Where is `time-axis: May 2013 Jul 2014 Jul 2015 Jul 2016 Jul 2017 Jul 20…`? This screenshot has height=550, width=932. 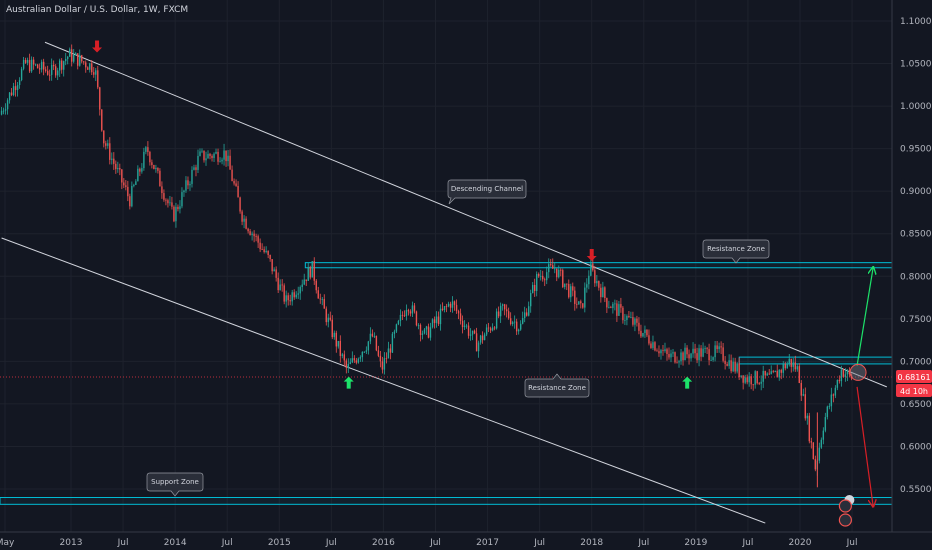 time-axis: May 2013 Jul 2014 Jul 2015 Jul 2016 Jul 2017 Jul 20… is located at coordinates (429, 543).